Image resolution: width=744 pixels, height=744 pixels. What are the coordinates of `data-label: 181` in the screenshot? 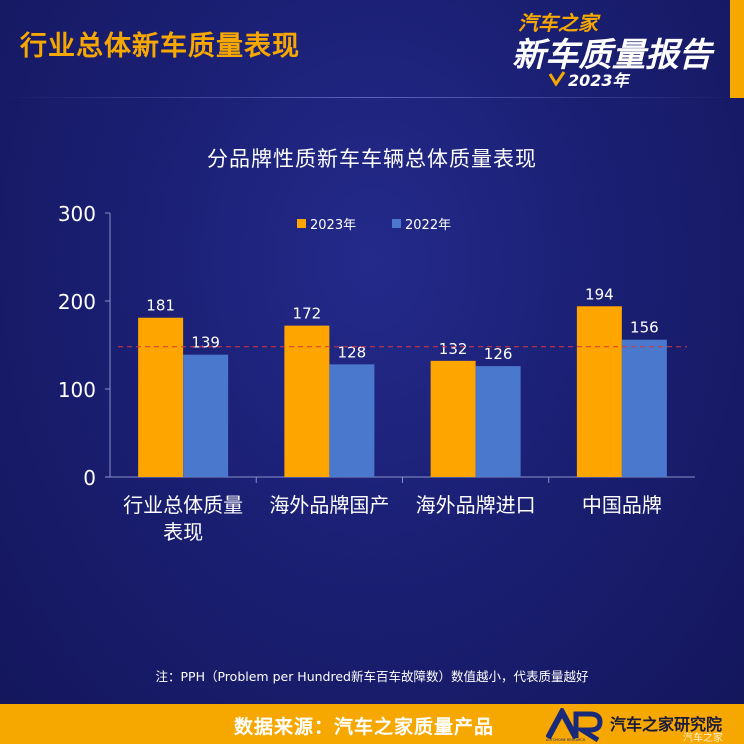 It's located at (160, 306).